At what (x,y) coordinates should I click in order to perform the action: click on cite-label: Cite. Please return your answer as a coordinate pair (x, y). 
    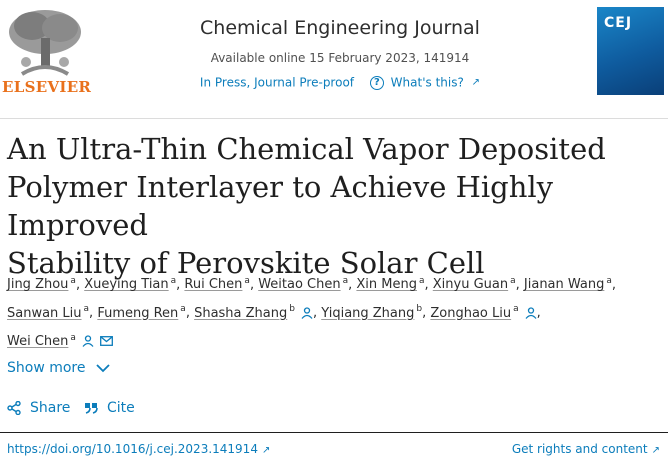
    Looking at the image, I should click on (121, 408).